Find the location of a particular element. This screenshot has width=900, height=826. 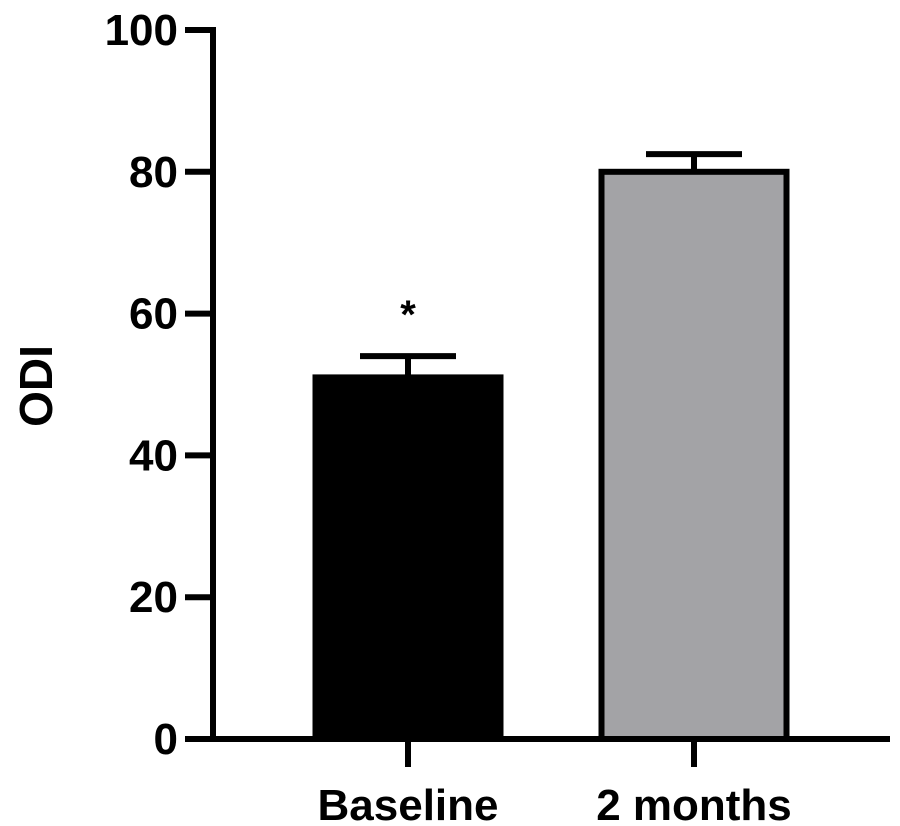

y-tick-label: 20 is located at coordinates (153, 597).